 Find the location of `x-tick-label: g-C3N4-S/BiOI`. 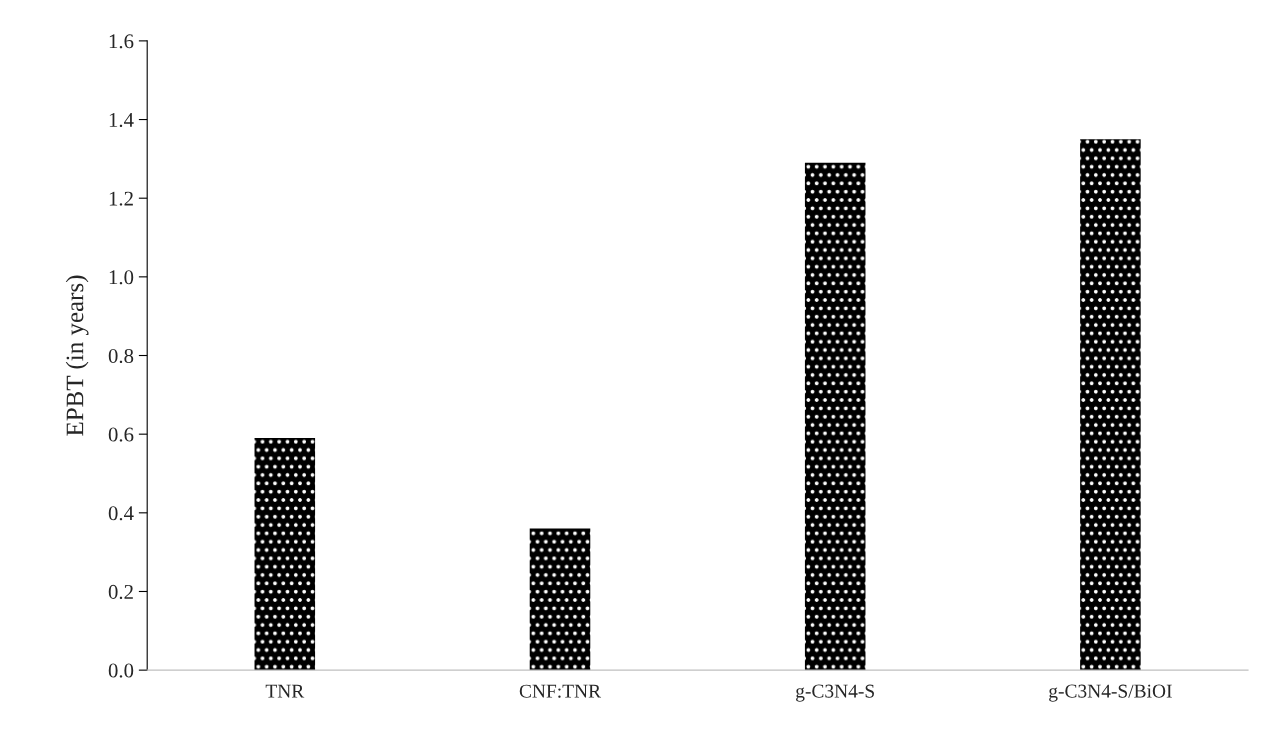

x-tick-label: g-C3N4-S/BiOI is located at coordinates (1110, 693).